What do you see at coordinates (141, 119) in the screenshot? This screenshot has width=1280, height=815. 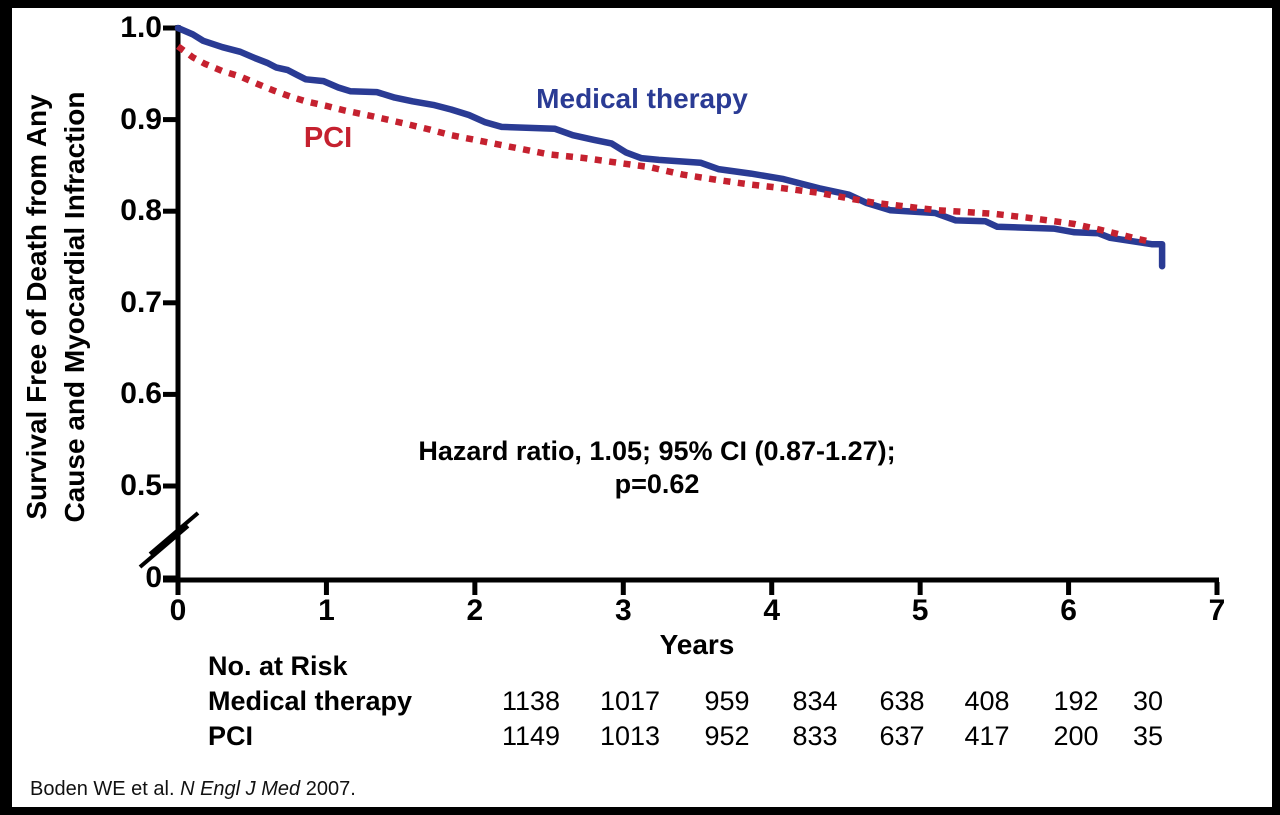 I see `y-tick-label-0.9: 0.9` at bounding box center [141, 119].